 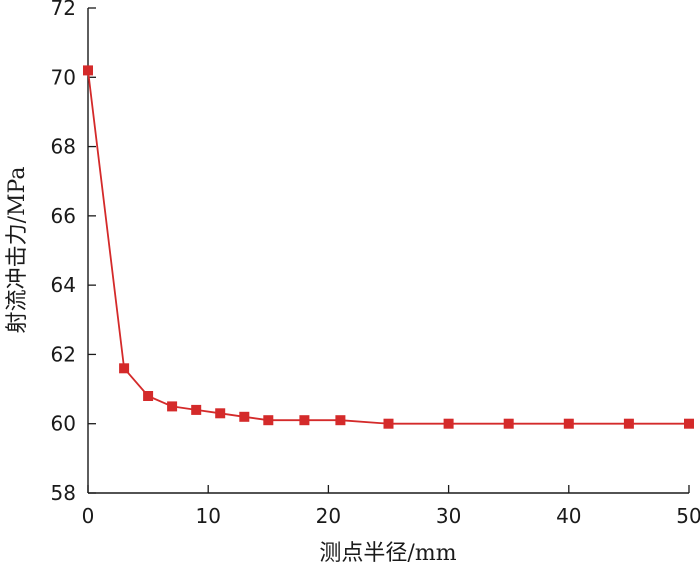 What do you see at coordinates (568, 516) in the screenshot?
I see `x-tick-label: 40` at bounding box center [568, 516].